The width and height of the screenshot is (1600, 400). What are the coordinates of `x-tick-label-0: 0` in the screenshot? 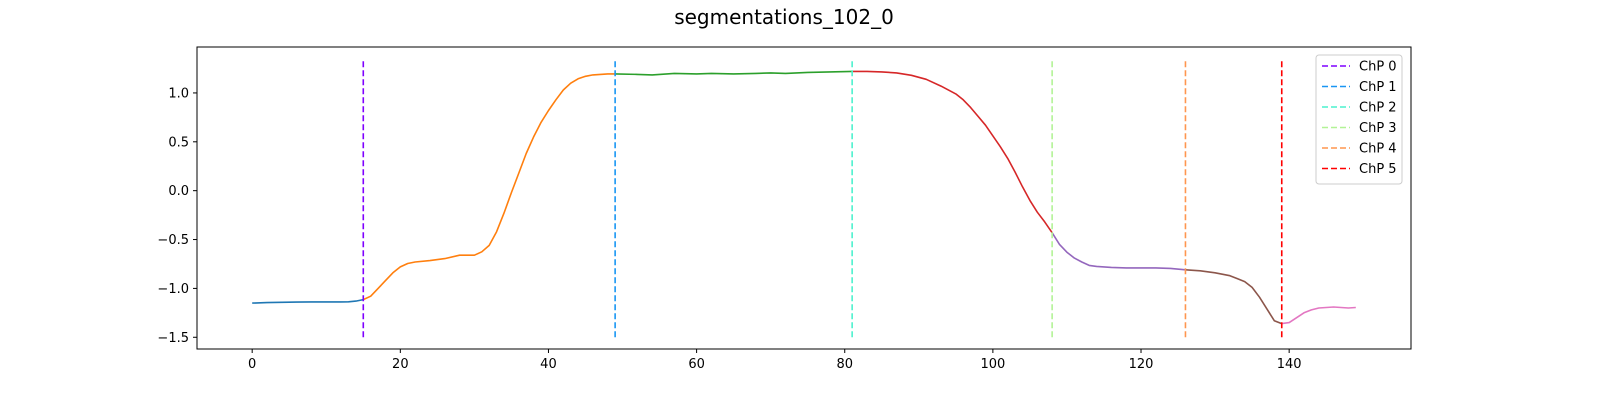 It's located at (252, 364).